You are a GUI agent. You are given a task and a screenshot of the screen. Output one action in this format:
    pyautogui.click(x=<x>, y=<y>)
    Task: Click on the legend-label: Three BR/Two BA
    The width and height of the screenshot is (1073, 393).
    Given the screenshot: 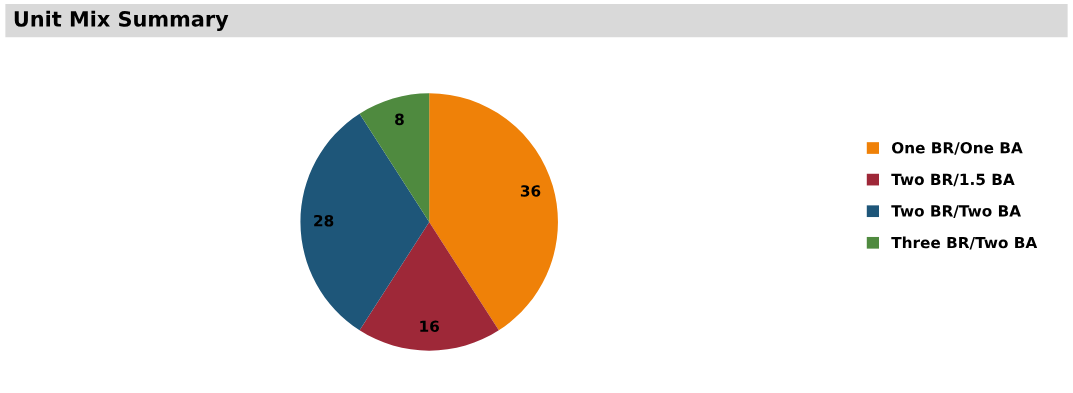 What is the action you would take?
    pyautogui.click(x=964, y=243)
    